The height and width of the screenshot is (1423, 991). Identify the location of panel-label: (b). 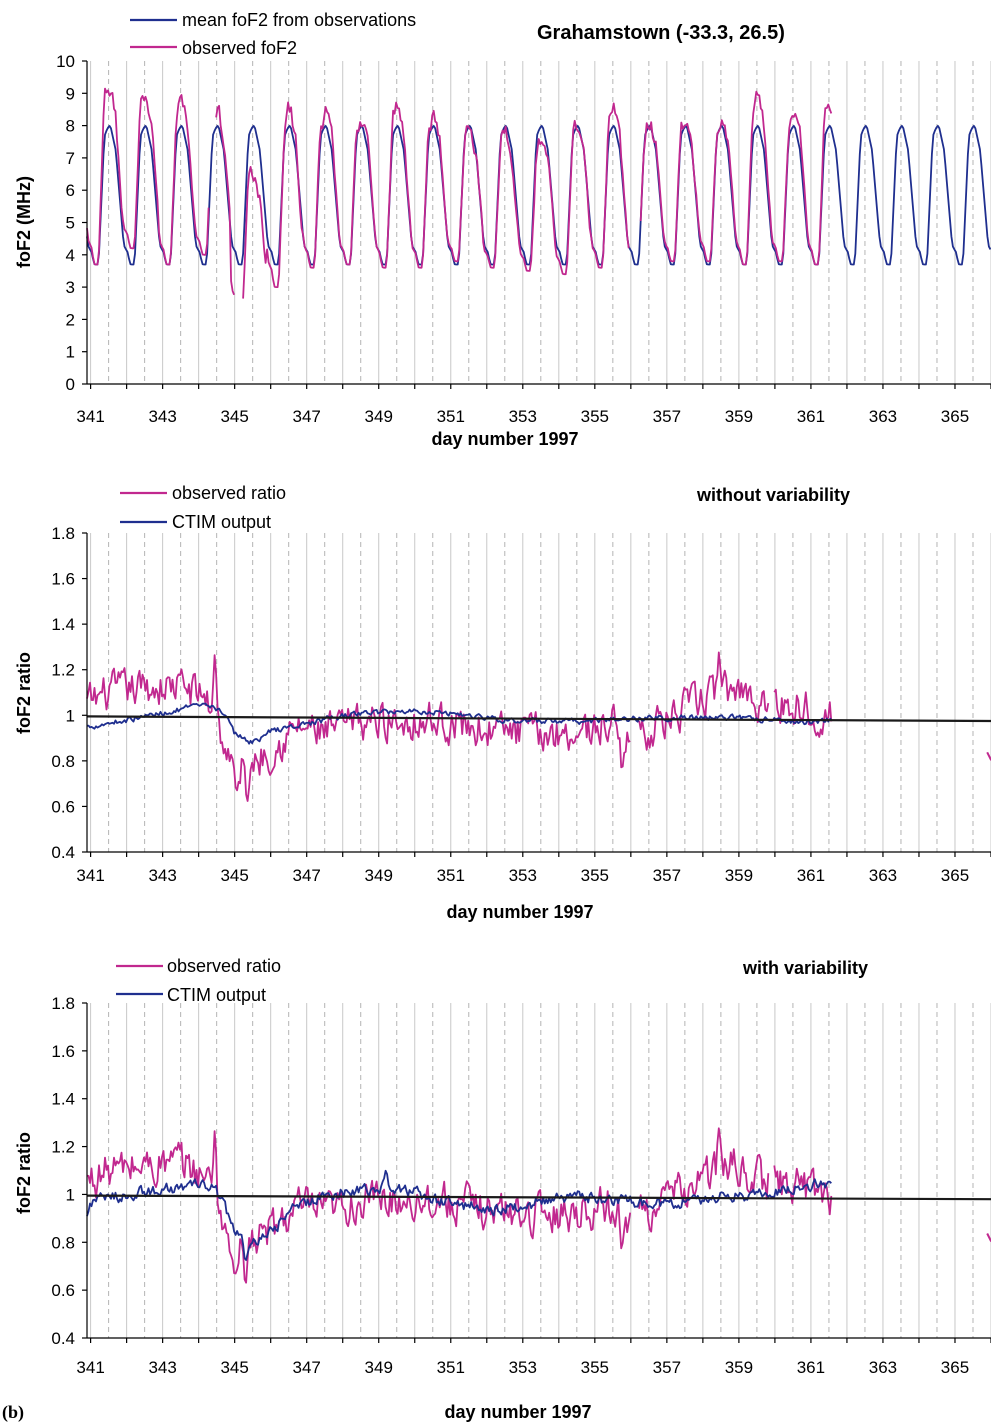
(13, 1412).